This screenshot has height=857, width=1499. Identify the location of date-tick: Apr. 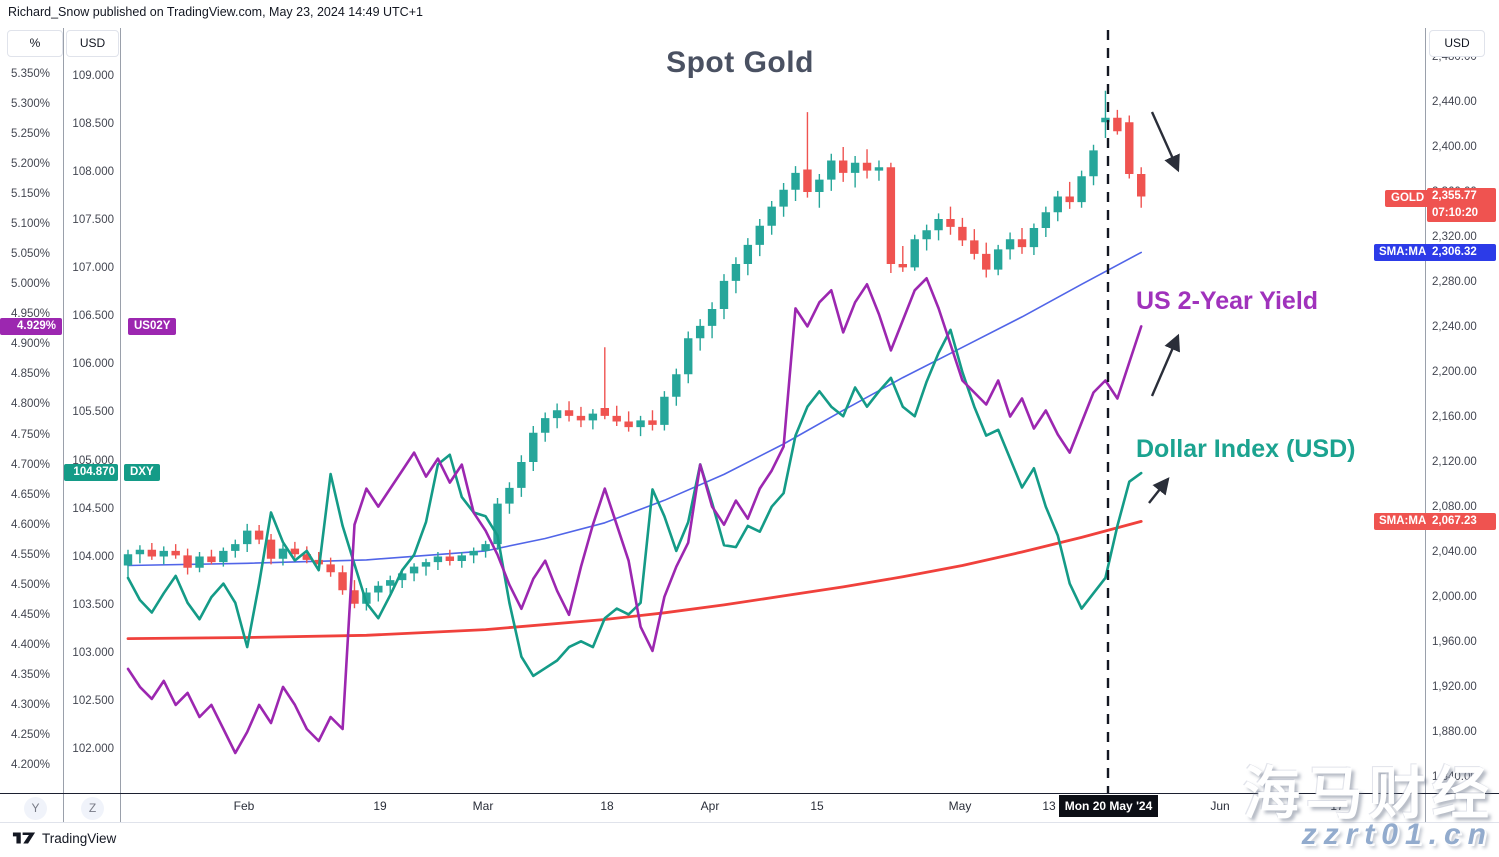
(710, 806).